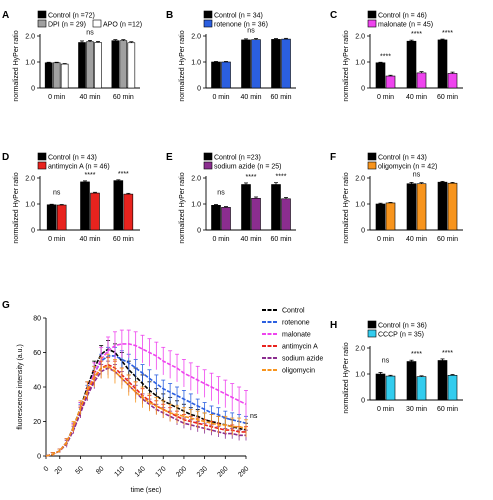  What do you see at coordinates (59, 470) in the screenshot?
I see `x-tick-label: 20` at bounding box center [59, 470].